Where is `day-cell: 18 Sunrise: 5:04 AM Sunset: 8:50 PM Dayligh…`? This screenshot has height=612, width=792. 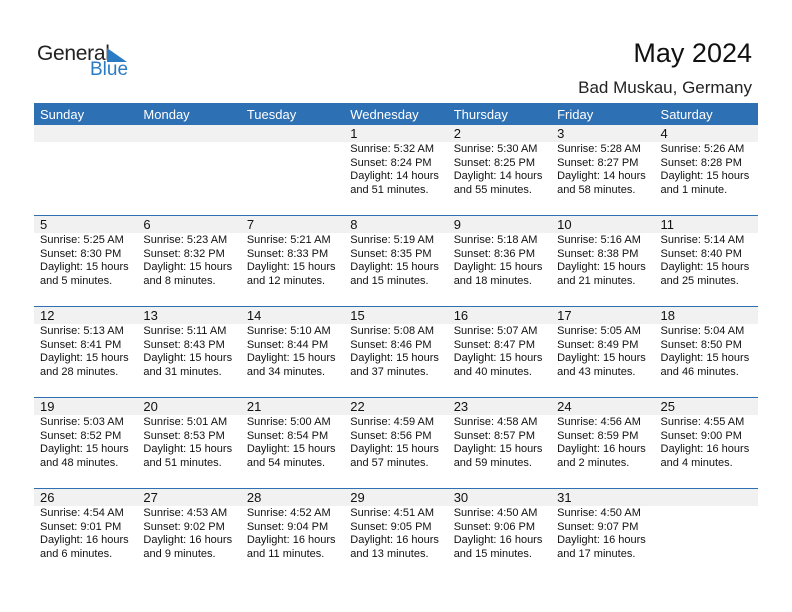
day-cell: 18 Sunrise: 5:04 AM Sunset: 8:50 PM Dayligh… is located at coordinates (706, 352).